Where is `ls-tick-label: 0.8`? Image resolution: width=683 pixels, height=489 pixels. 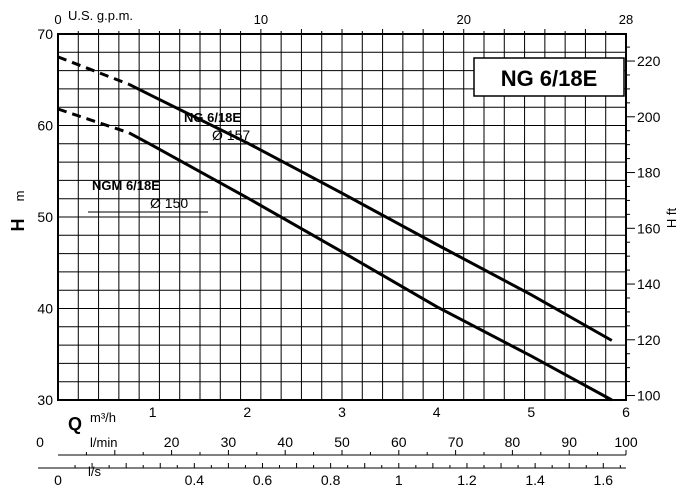
ls-tick-label: 0.8 is located at coordinates (331, 480).